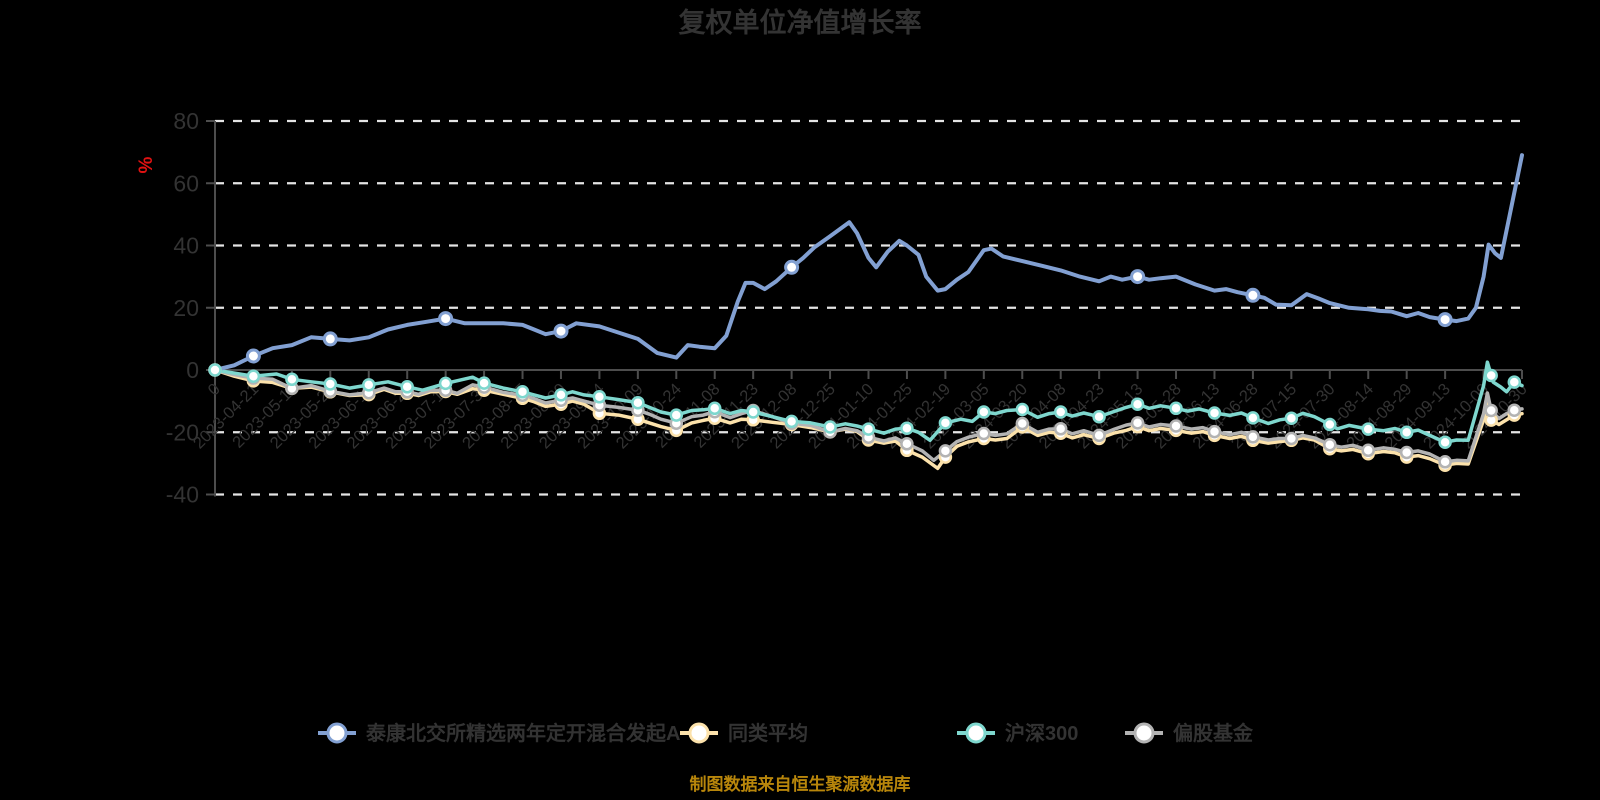 The width and height of the screenshot is (1600, 800). I want to click on legend-item-3: 偏股基金, so click(1189, 733).